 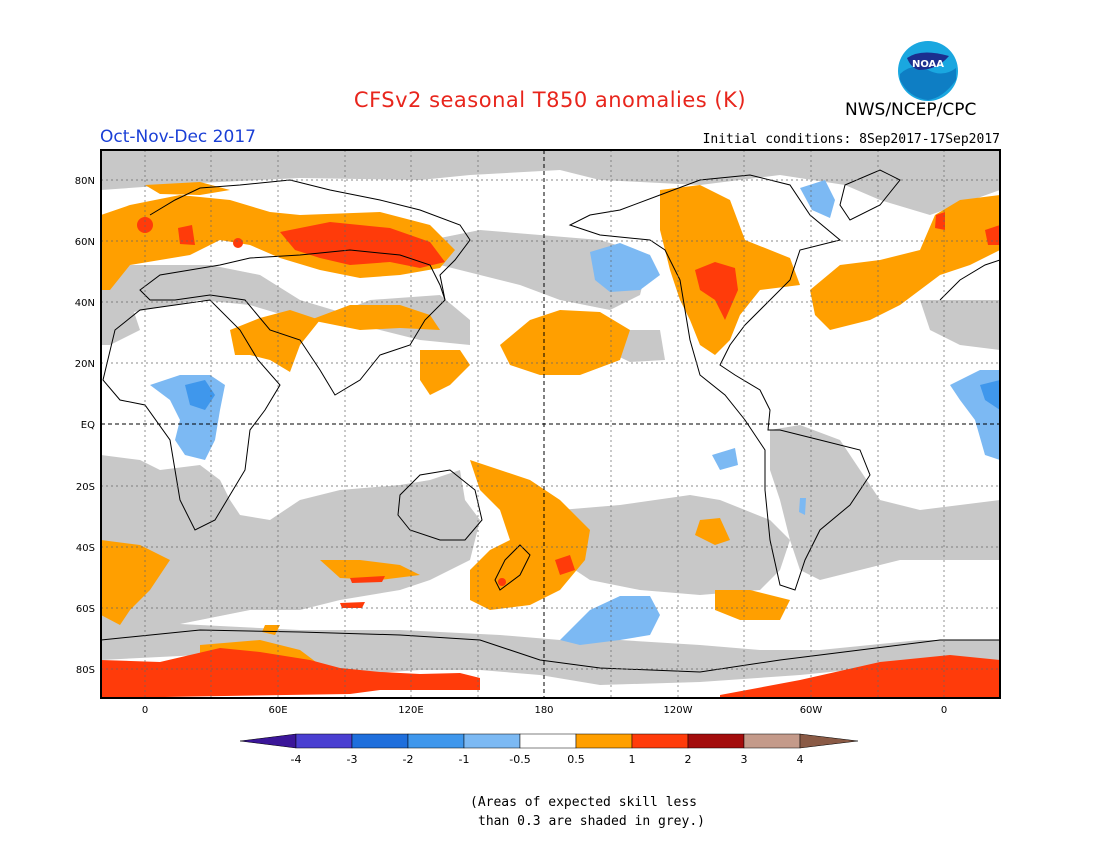 I want to click on lat-label: 40S, so click(x=85, y=548).